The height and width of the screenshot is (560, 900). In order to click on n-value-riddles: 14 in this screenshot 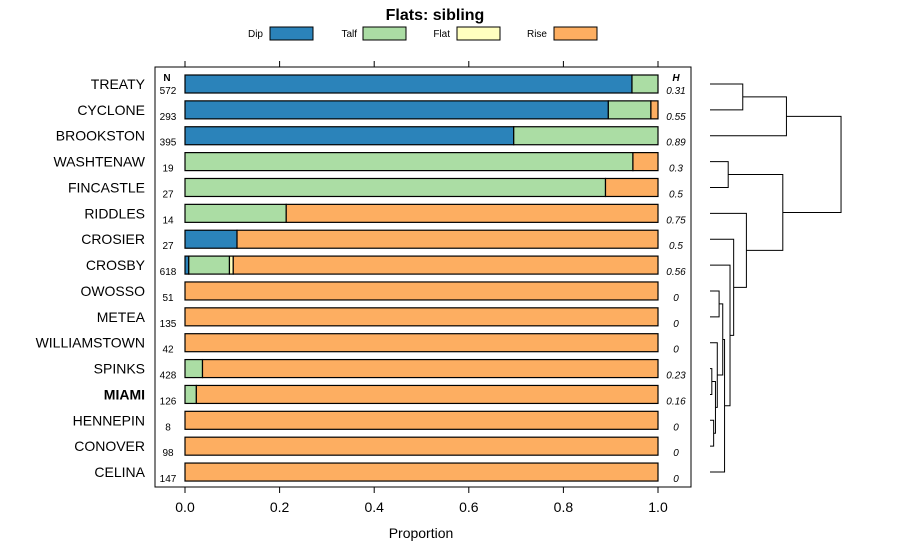, I will do `click(168, 220)`.